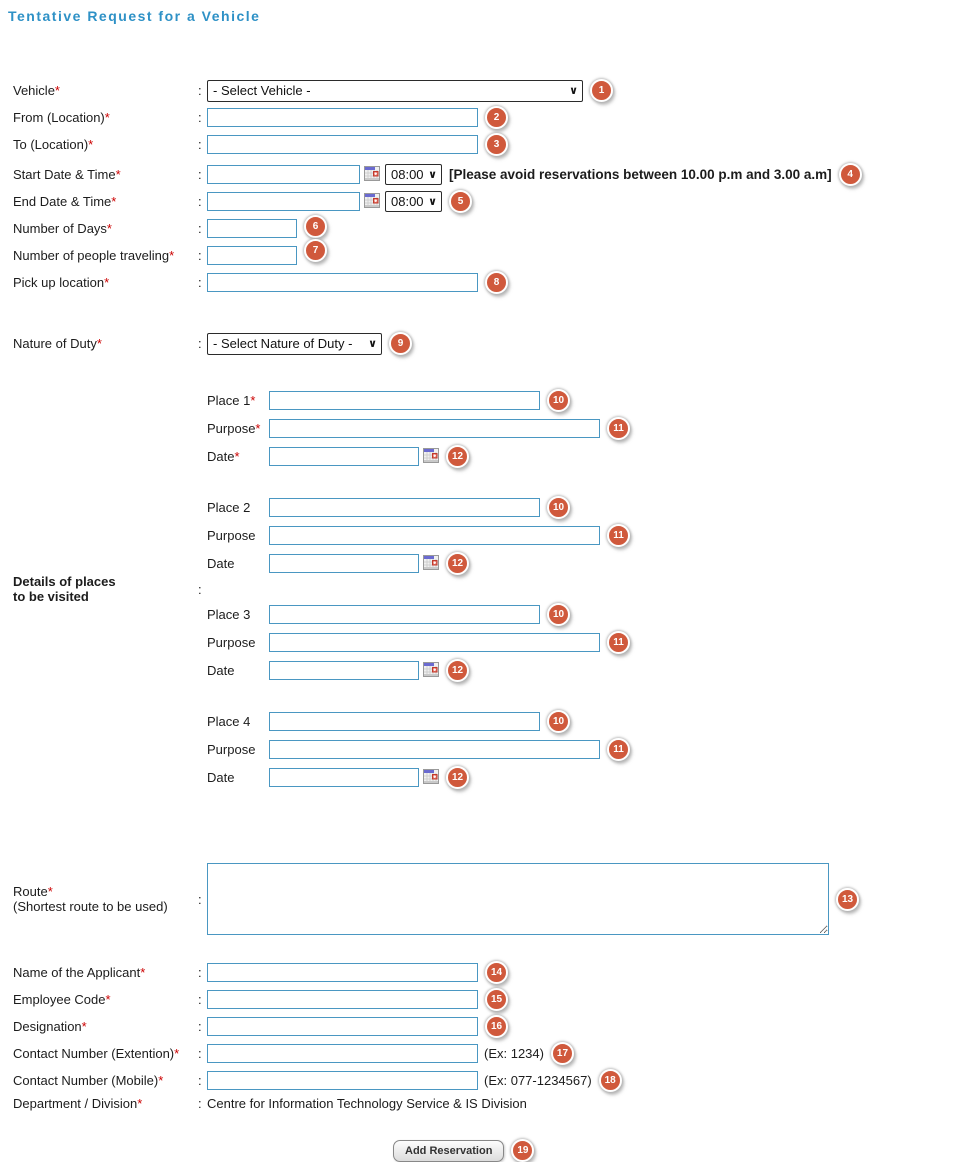 Image resolution: width=960 pixels, height=1162 pixels. I want to click on employee-code-input, so click(342, 999).